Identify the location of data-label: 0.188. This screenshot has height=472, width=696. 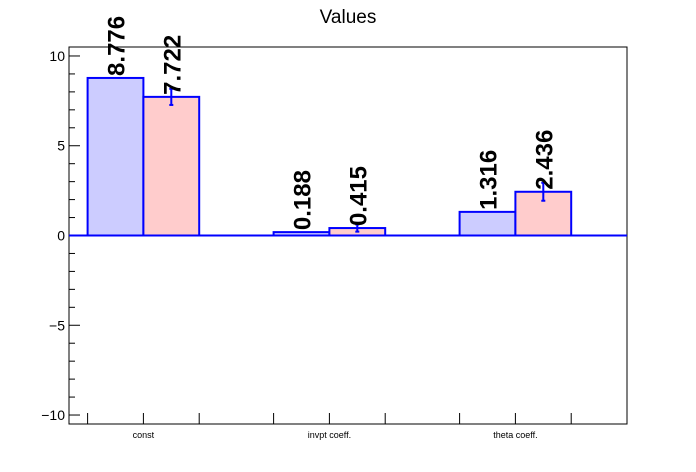
(303, 200).